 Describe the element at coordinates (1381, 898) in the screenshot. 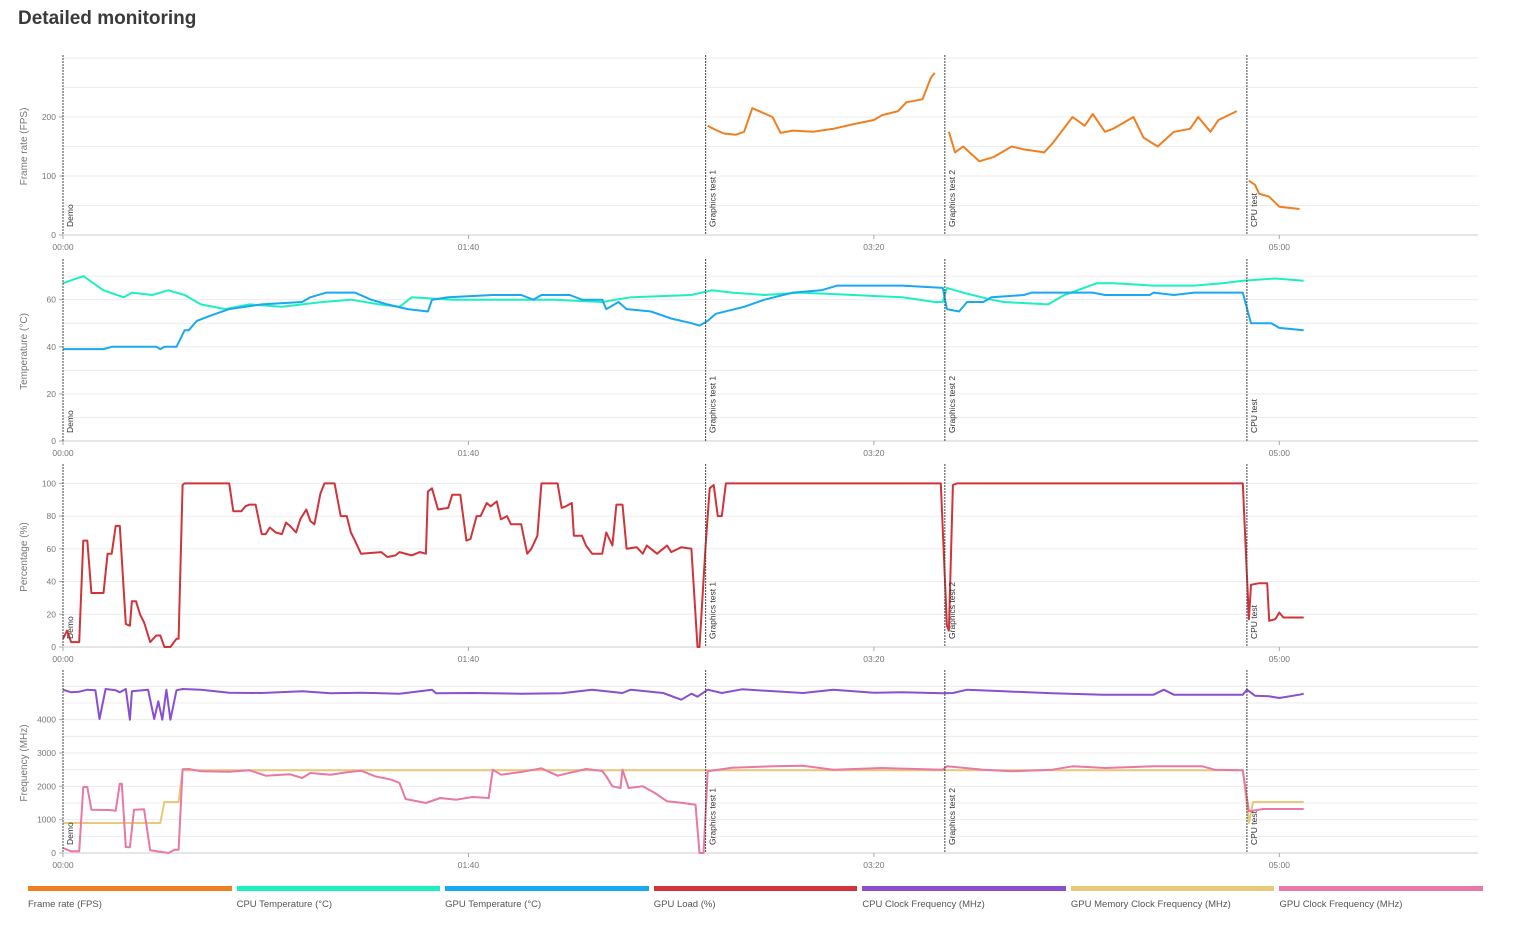

I see `legend-item-gpu_clock: GPU Clock Frequency (MHz)` at that location.